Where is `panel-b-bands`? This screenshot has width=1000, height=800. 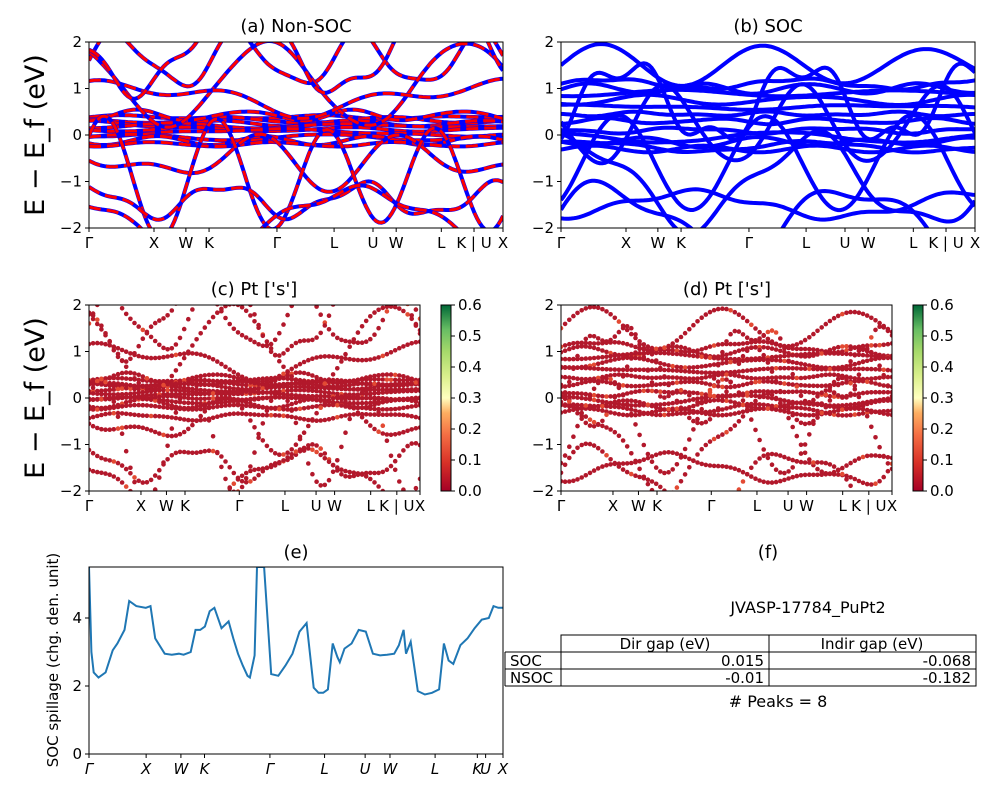 panel-b-bands is located at coordinates (768, 135).